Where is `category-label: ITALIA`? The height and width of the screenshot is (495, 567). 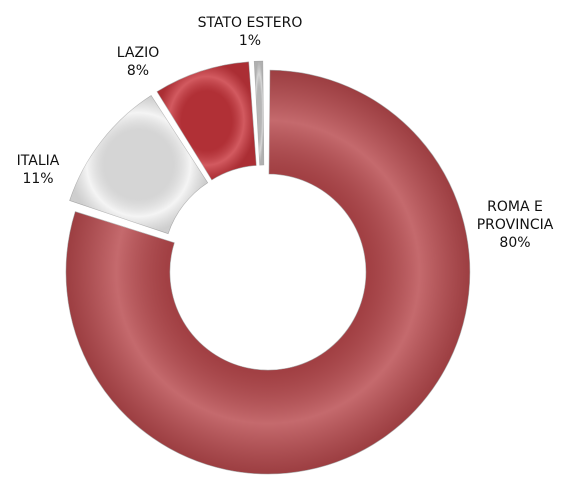 category-label: ITALIA is located at coordinates (38, 161).